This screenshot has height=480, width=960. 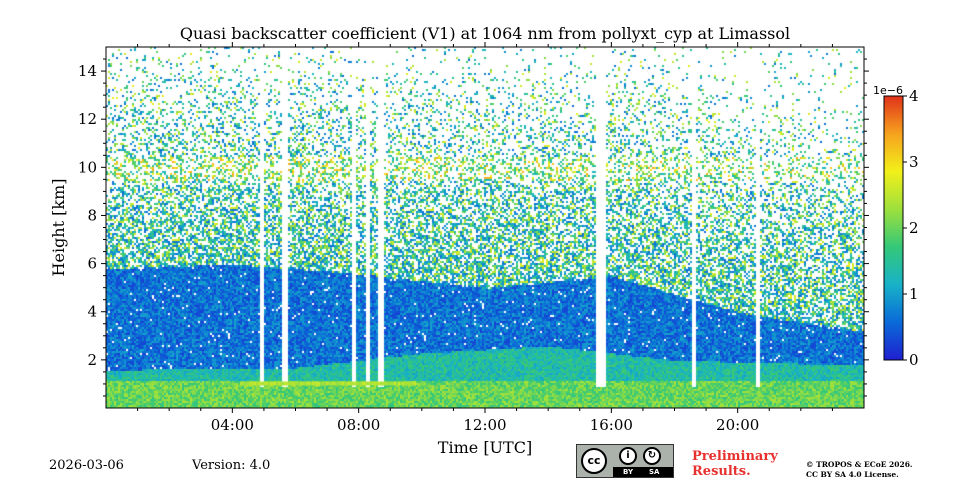 I want to click on footer-date: 2026-03-06, so click(x=86, y=465).